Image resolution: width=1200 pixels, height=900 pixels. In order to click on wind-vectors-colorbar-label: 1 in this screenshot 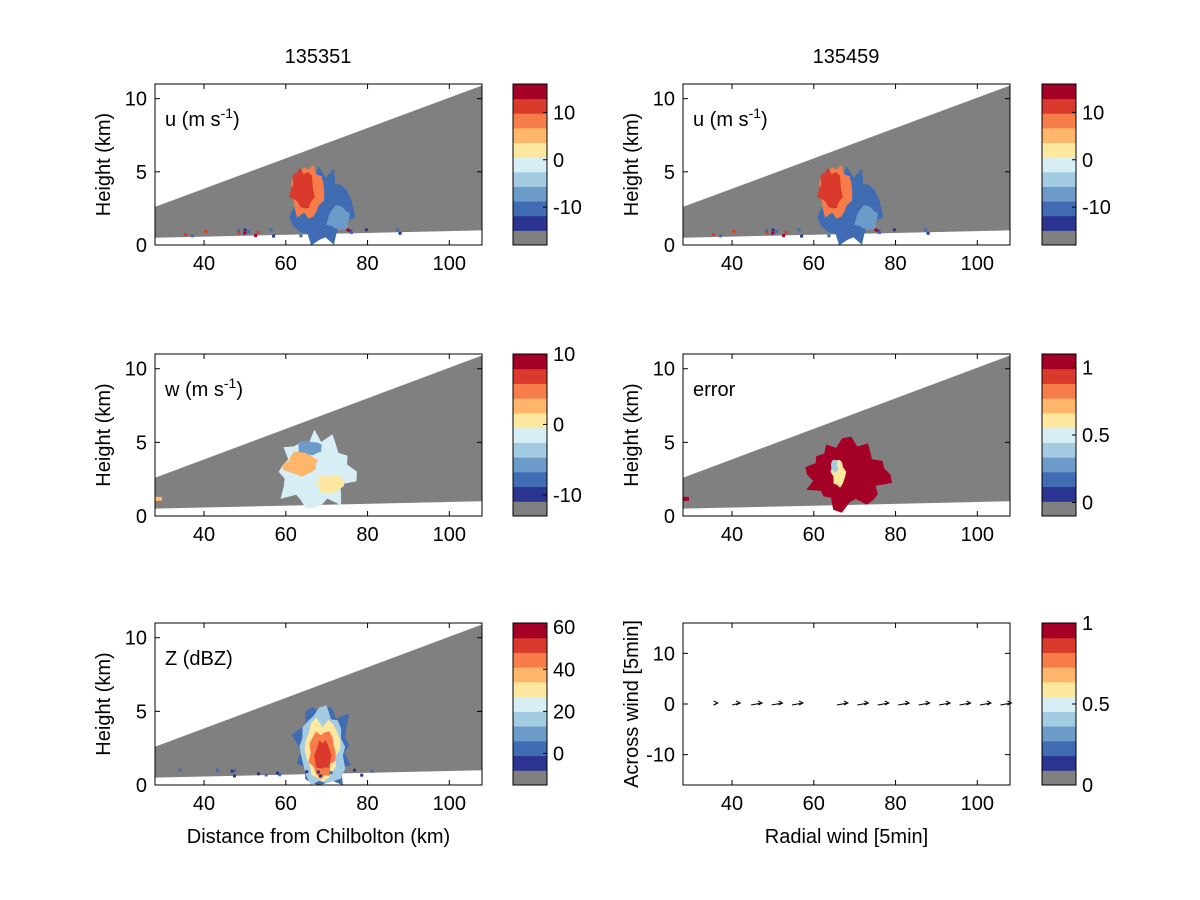, I will do `click(1087, 624)`.